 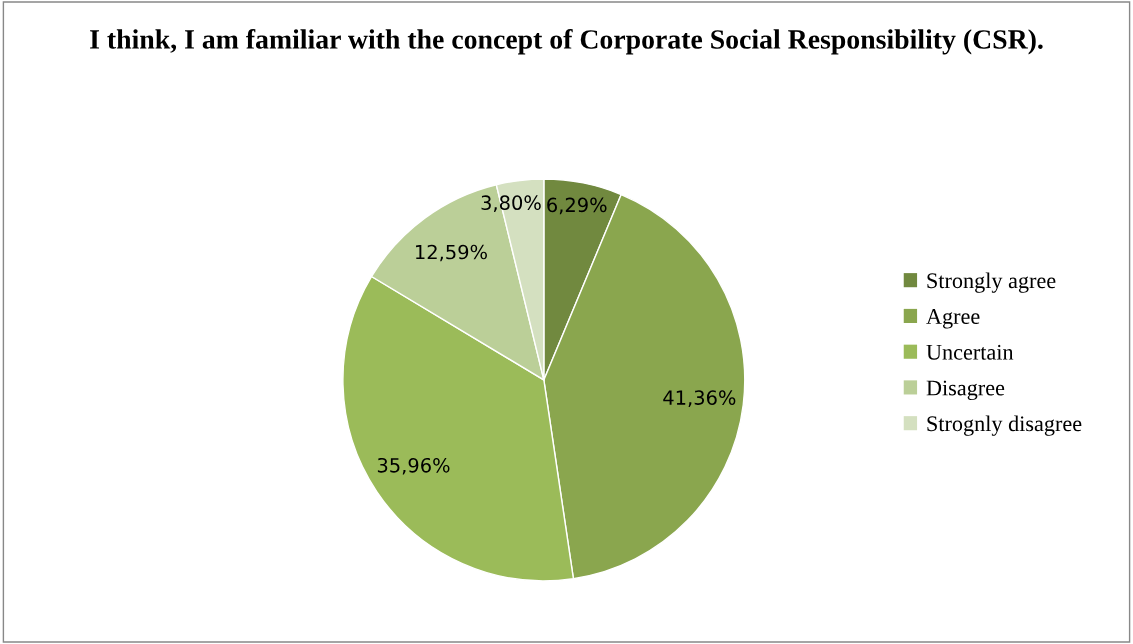 What do you see at coordinates (566, 41) in the screenshot?
I see `chart-title: I think, I am familiar with the concept of Corporate Social Responsibility (CSR).` at bounding box center [566, 41].